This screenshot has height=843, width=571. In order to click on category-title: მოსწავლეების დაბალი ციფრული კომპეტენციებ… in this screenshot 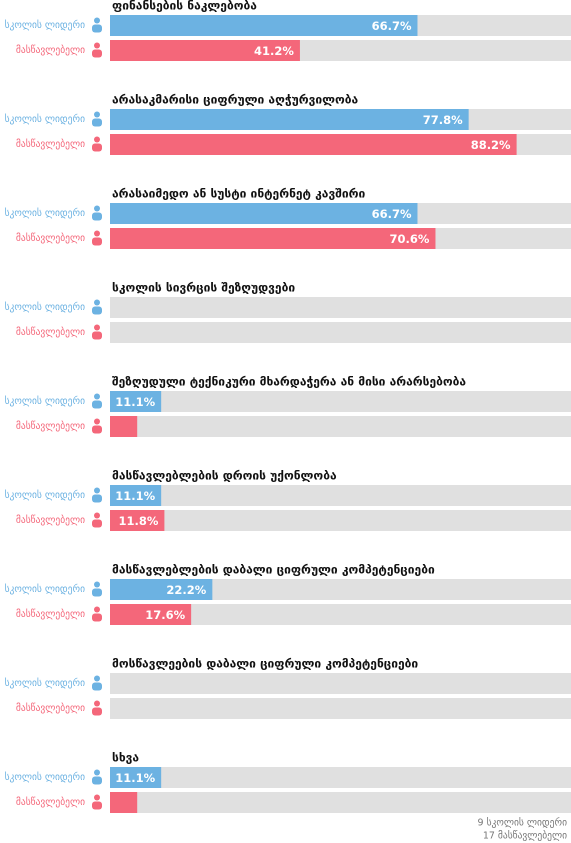, I will do `click(265, 664)`.